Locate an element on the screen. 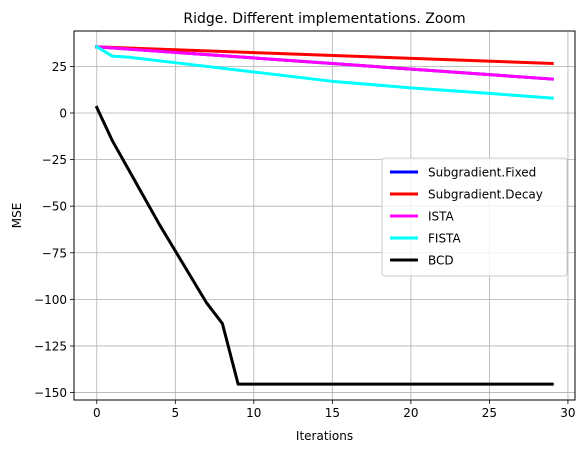 The height and width of the screenshot is (453, 585). x-tick-label: 20 is located at coordinates (410, 413).